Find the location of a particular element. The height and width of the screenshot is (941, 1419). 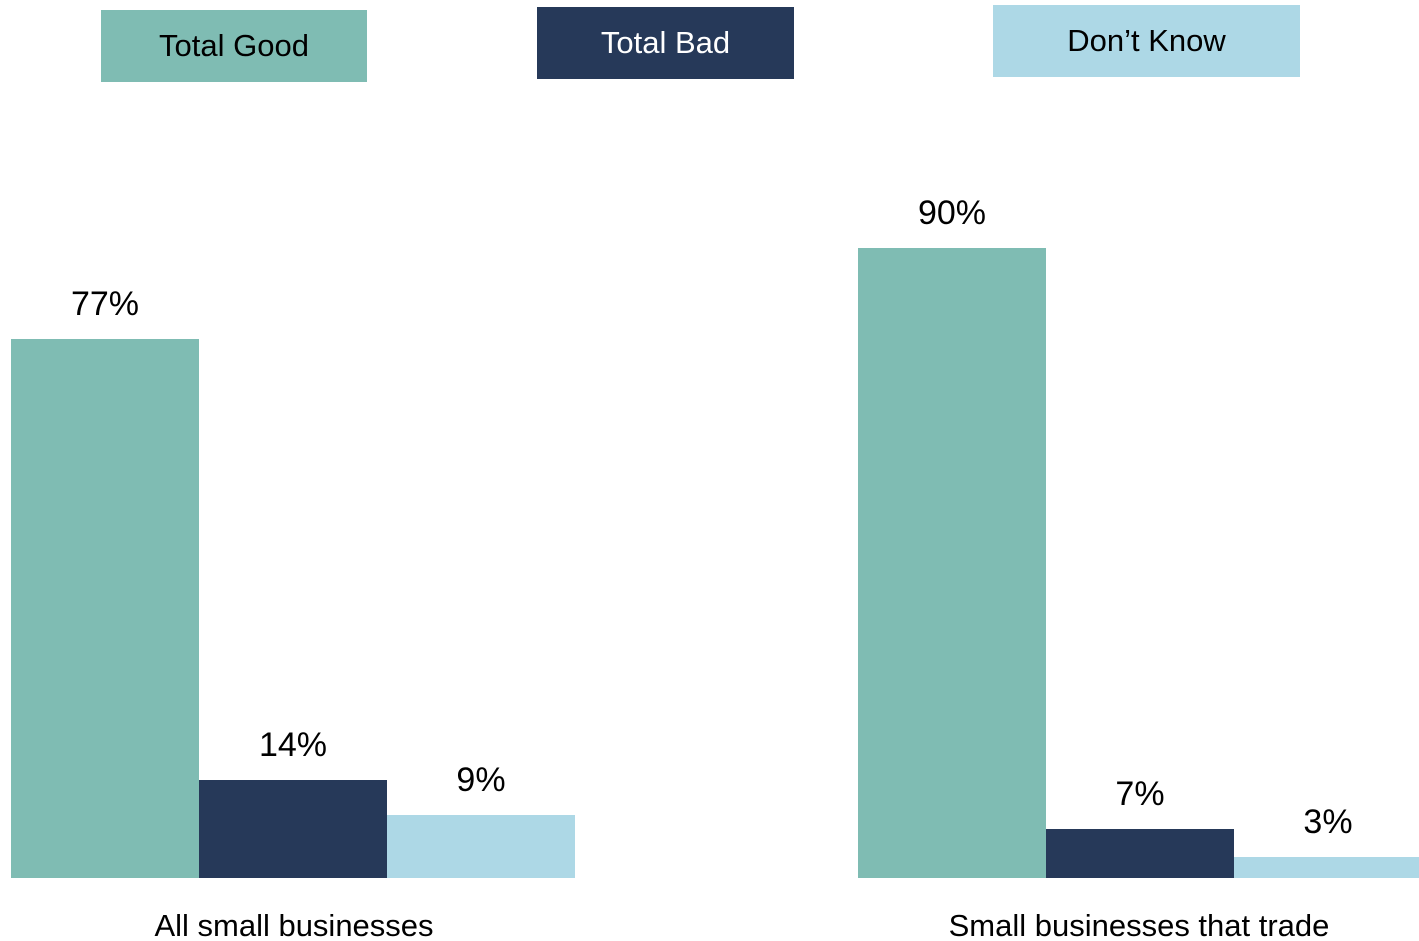

legend-dont-know-label: Don’t Know is located at coordinates (1146, 40).